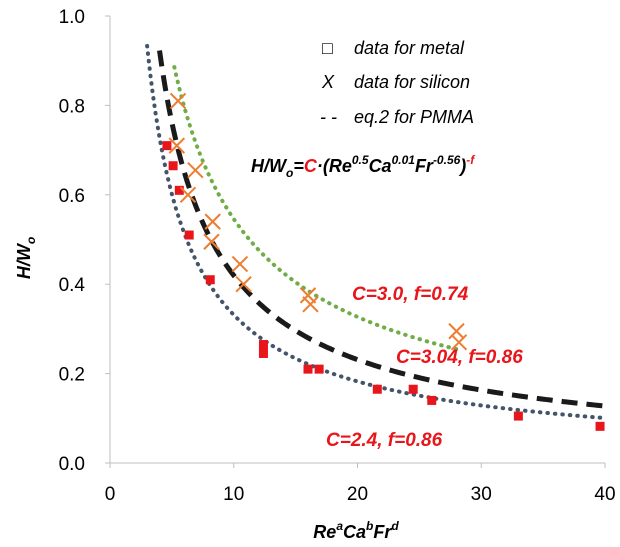  I want to click on x-tick-label: 0, so click(110, 494).